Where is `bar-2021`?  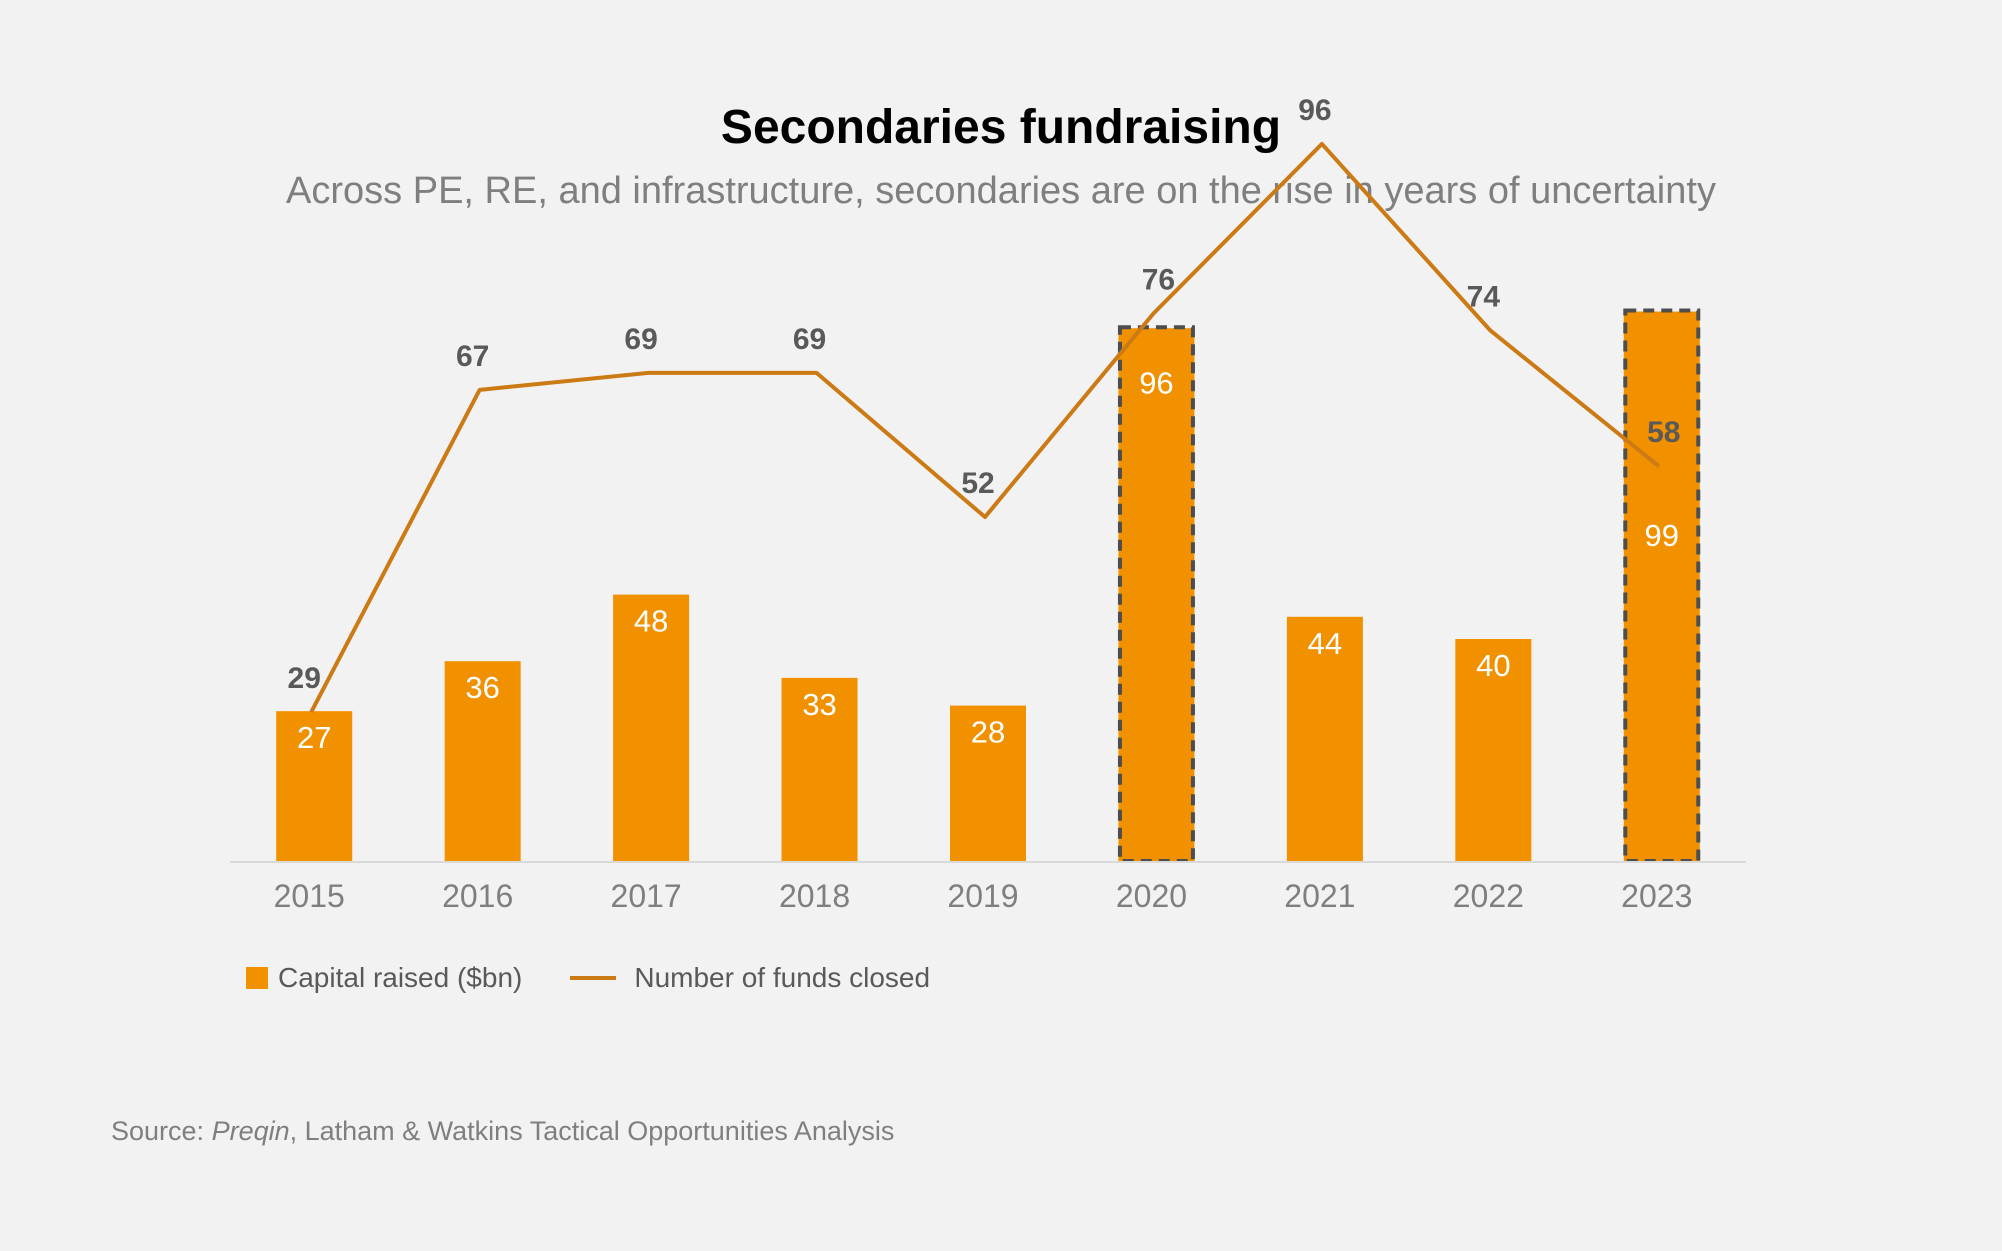
bar-2021 is located at coordinates (1324, 738).